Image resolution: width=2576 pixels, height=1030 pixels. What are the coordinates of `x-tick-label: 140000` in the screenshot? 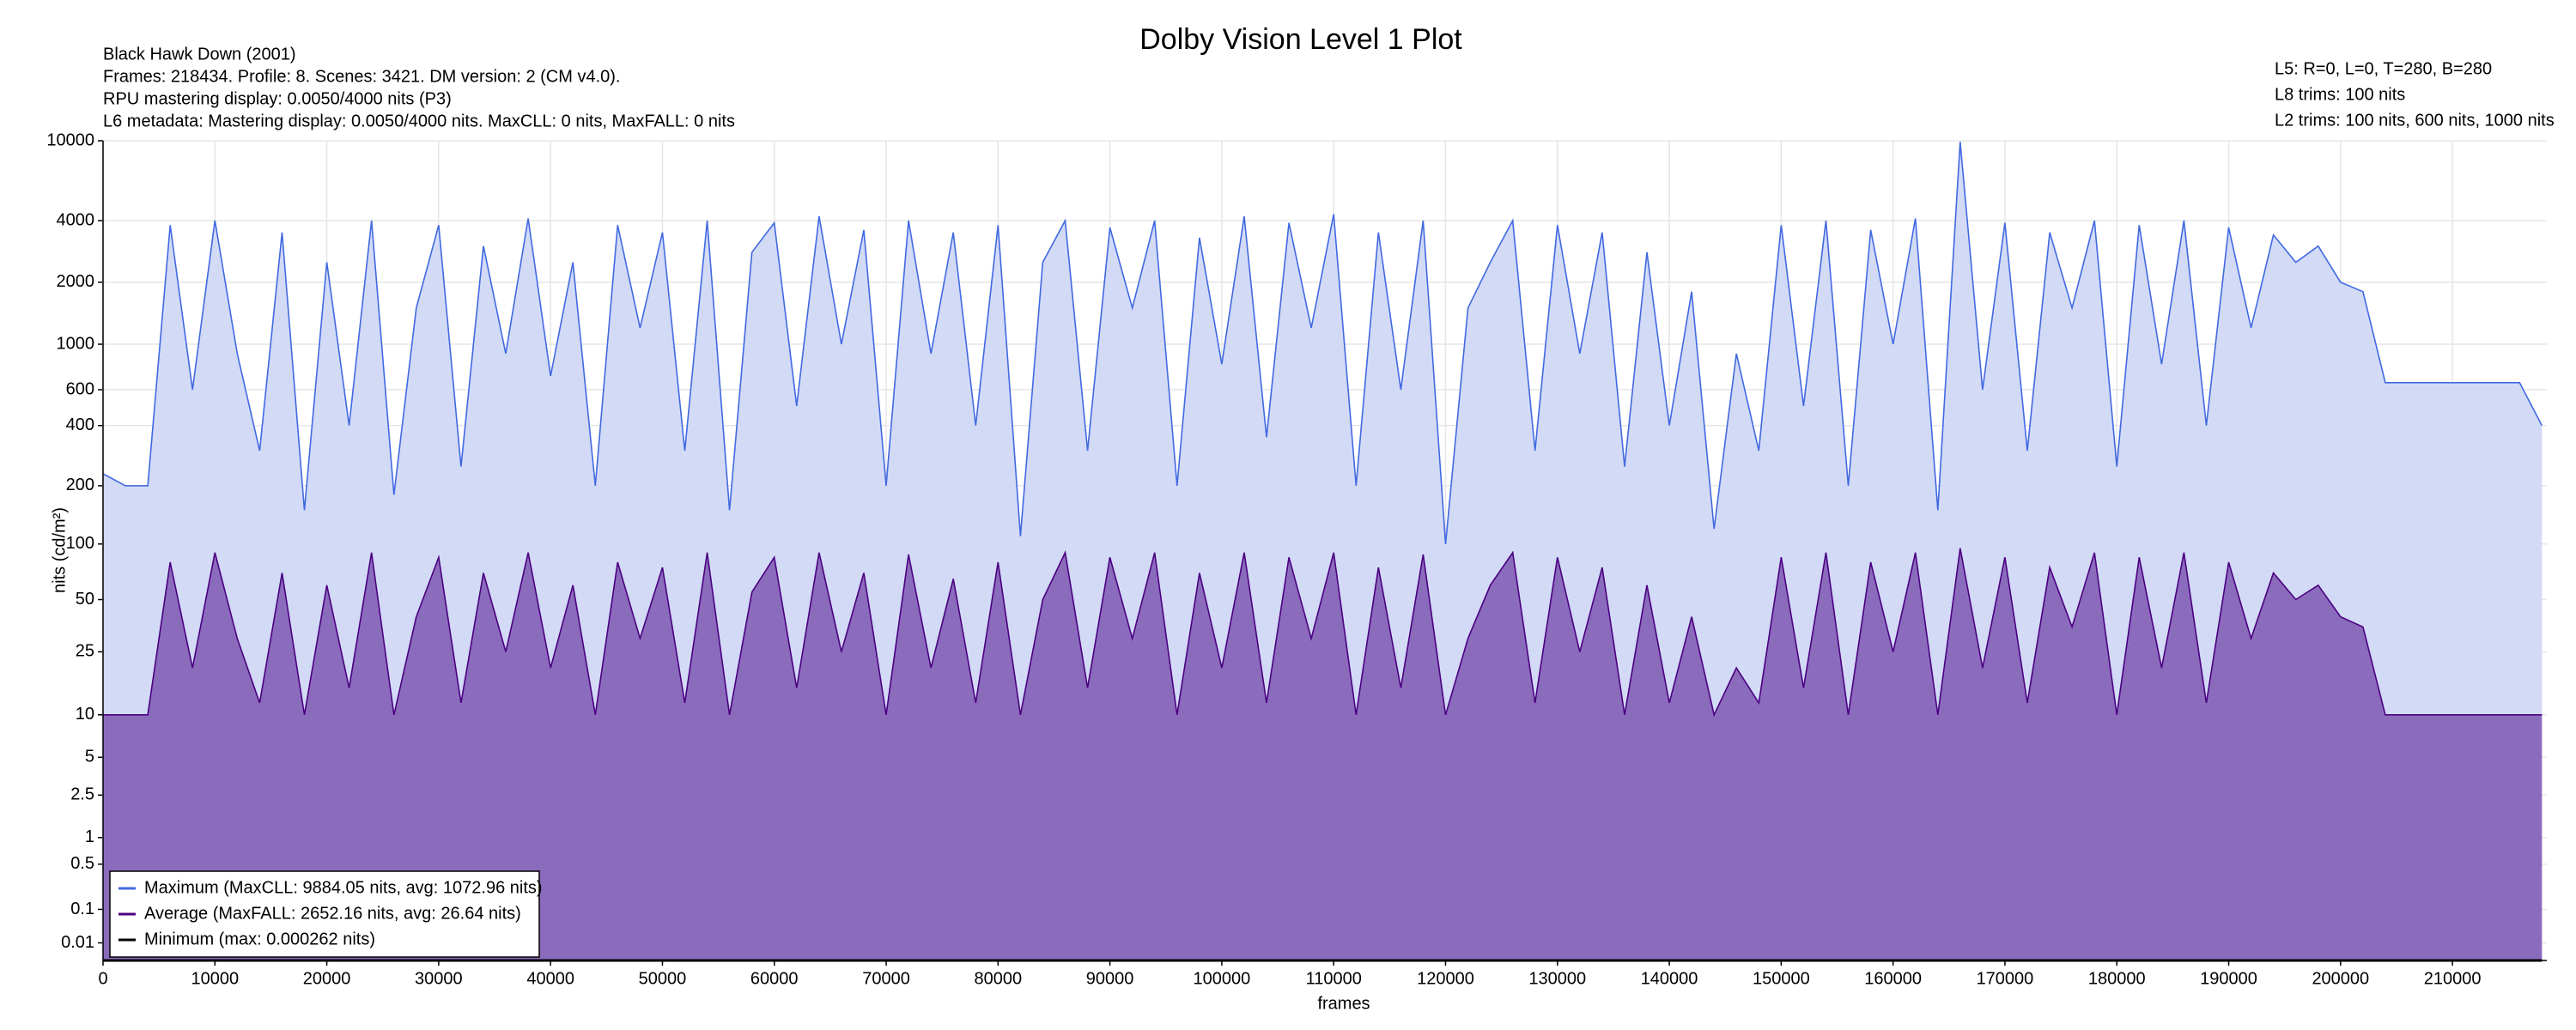 It's located at (1670, 978).